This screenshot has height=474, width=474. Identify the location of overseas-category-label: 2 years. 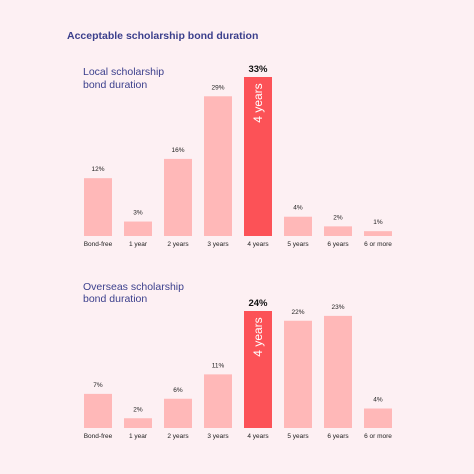
(178, 436).